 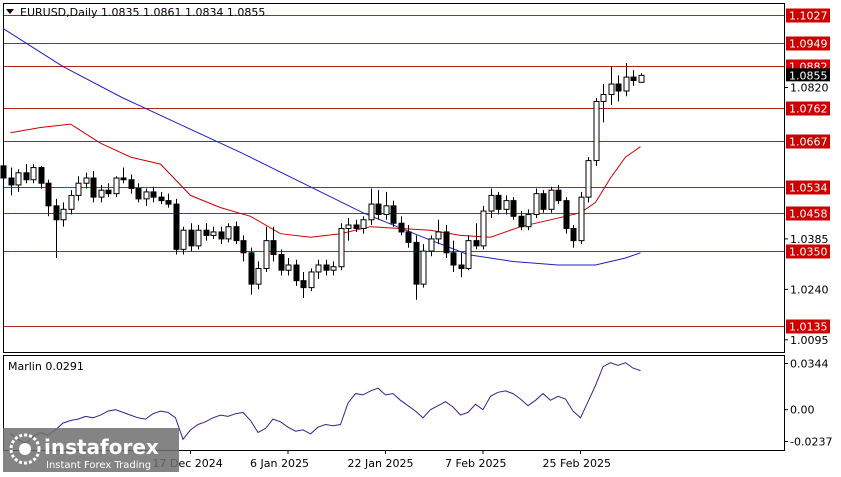 I want to click on time-tick-label: 22 Jan 2025, so click(x=381, y=463).